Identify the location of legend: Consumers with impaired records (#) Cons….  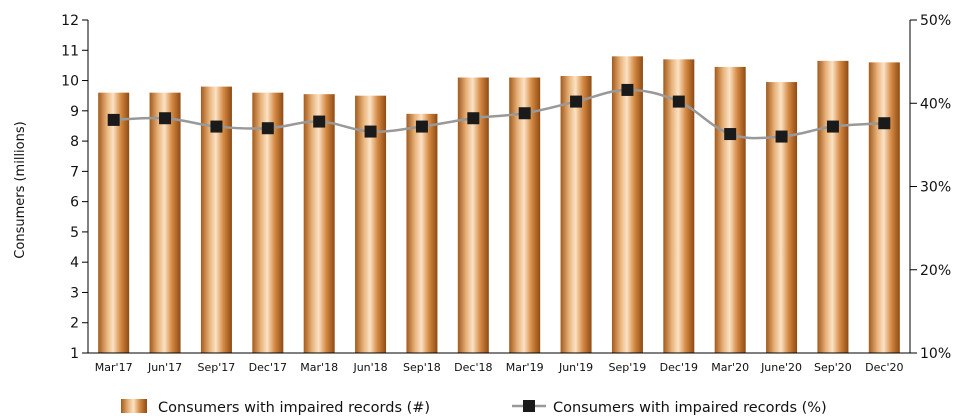
(474, 407).